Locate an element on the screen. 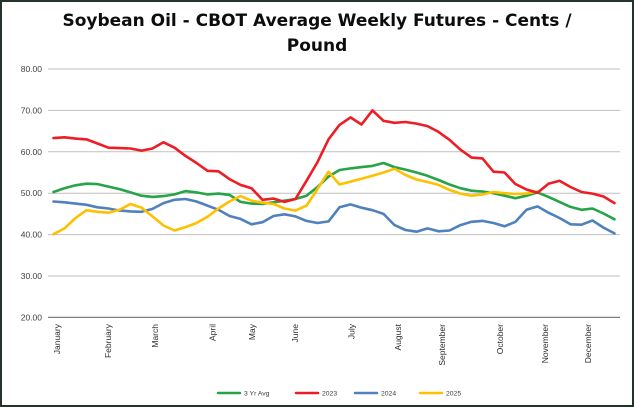 Image resolution: width=634 pixels, height=407 pixels. y-axis-label: 70.00 is located at coordinates (32, 110).